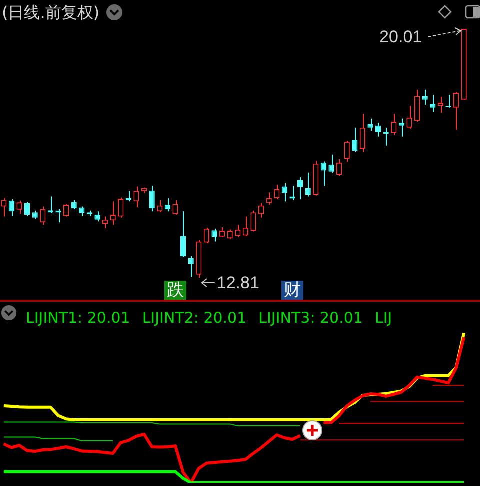 The width and height of the screenshot is (480, 486). Describe the element at coordinates (238, 283) in the screenshot. I see `annotation: 12.81` at that location.